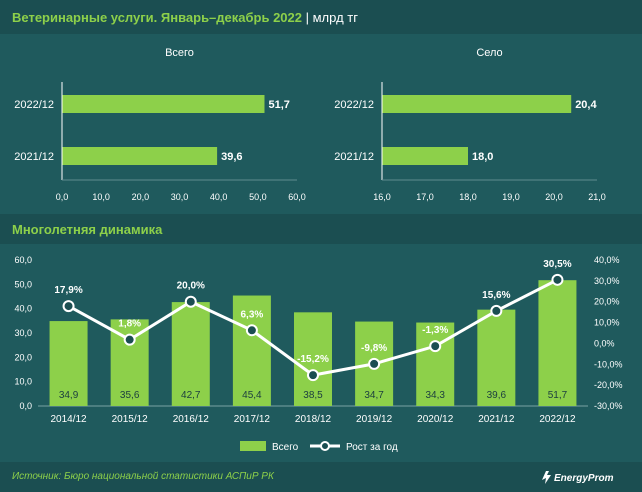 This screenshot has width=642, height=492. Describe the element at coordinates (258, 197) in the screenshot. I see `tick-label: 50,0` at that location.